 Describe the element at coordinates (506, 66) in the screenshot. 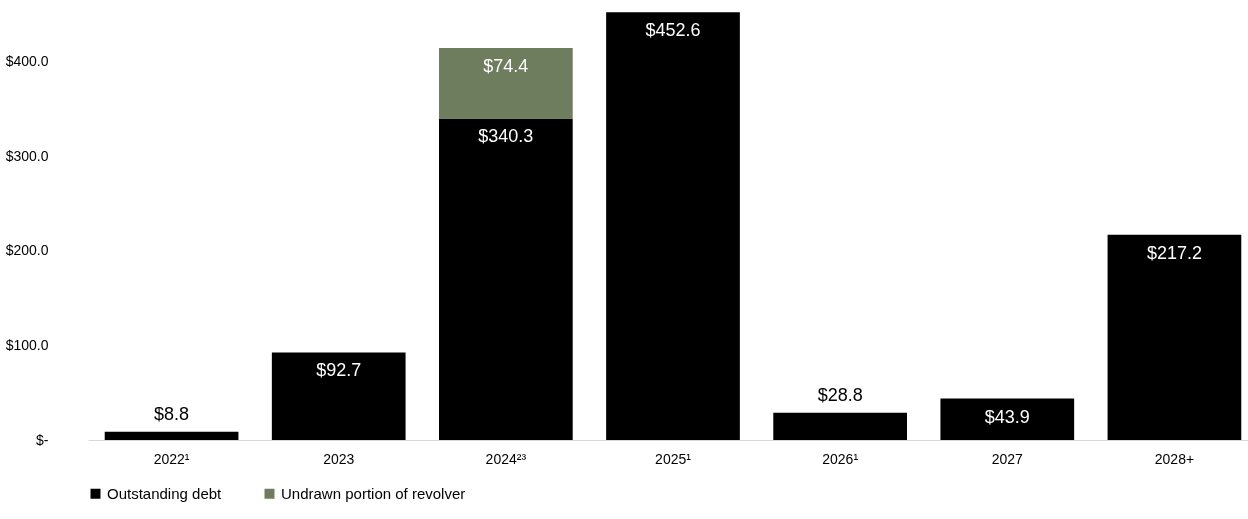

I see `data-label: $74.4` at that location.